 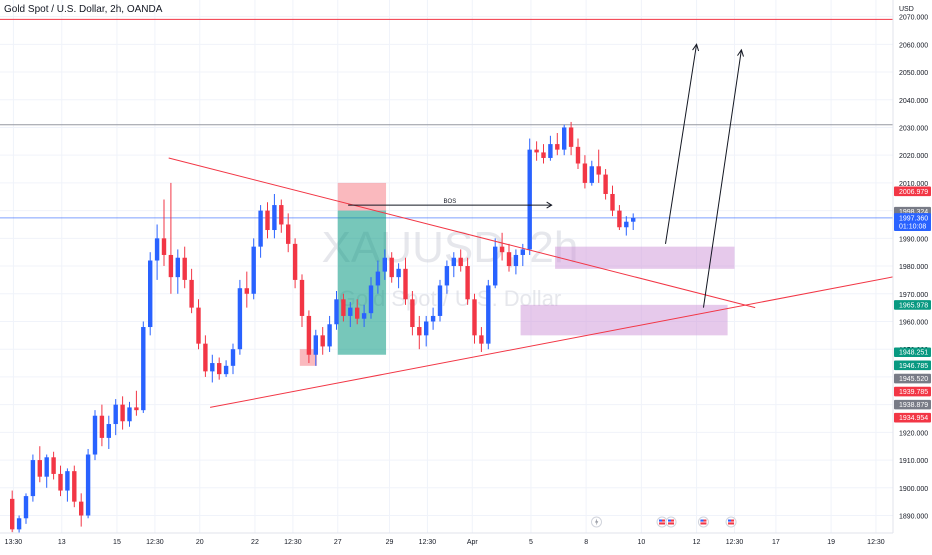 I want to click on price-label-text: 1945.520, so click(x=913, y=379).